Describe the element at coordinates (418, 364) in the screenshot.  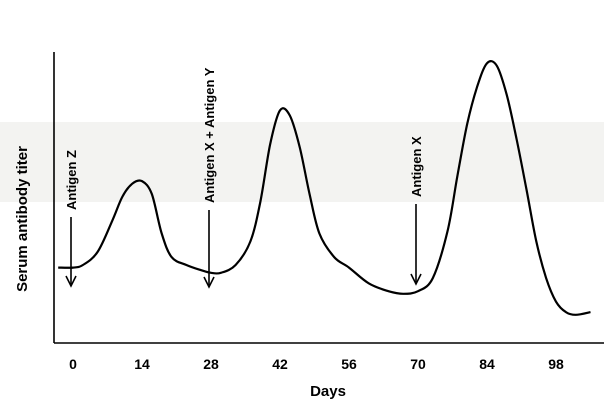
I see `x-tick-label-70: 70` at that location.